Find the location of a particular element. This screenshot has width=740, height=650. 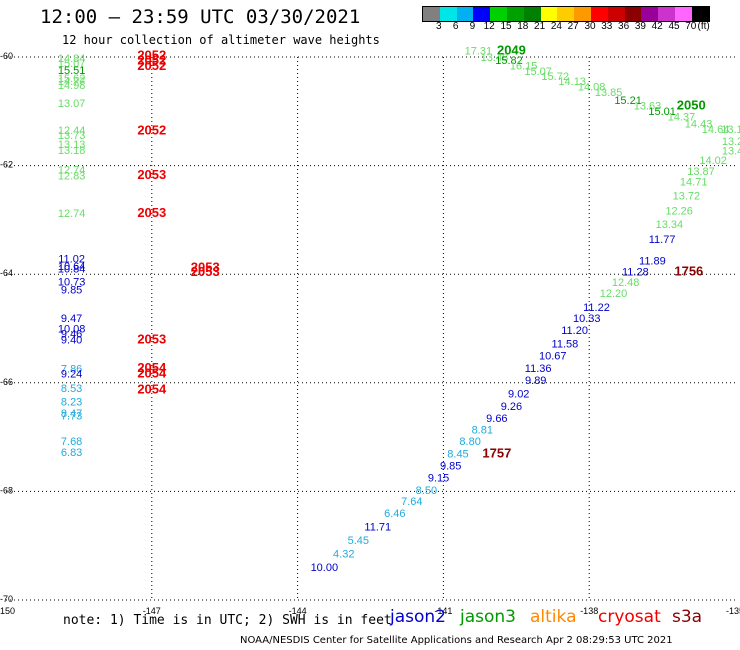

wave-height-label: 12.20 is located at coordinates (614, 294).